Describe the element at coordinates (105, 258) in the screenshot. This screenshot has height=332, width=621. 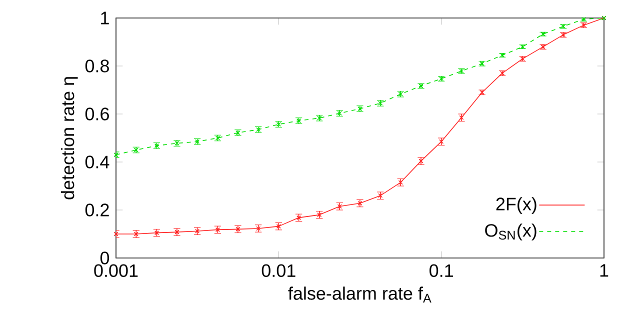
I see `y-tick-label: 0` at that location.